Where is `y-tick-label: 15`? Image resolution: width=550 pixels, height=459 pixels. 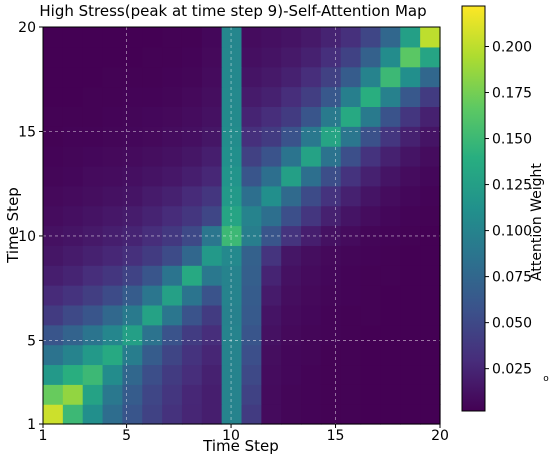 y-tick-label: 15 is located at coordinates (27, 132).